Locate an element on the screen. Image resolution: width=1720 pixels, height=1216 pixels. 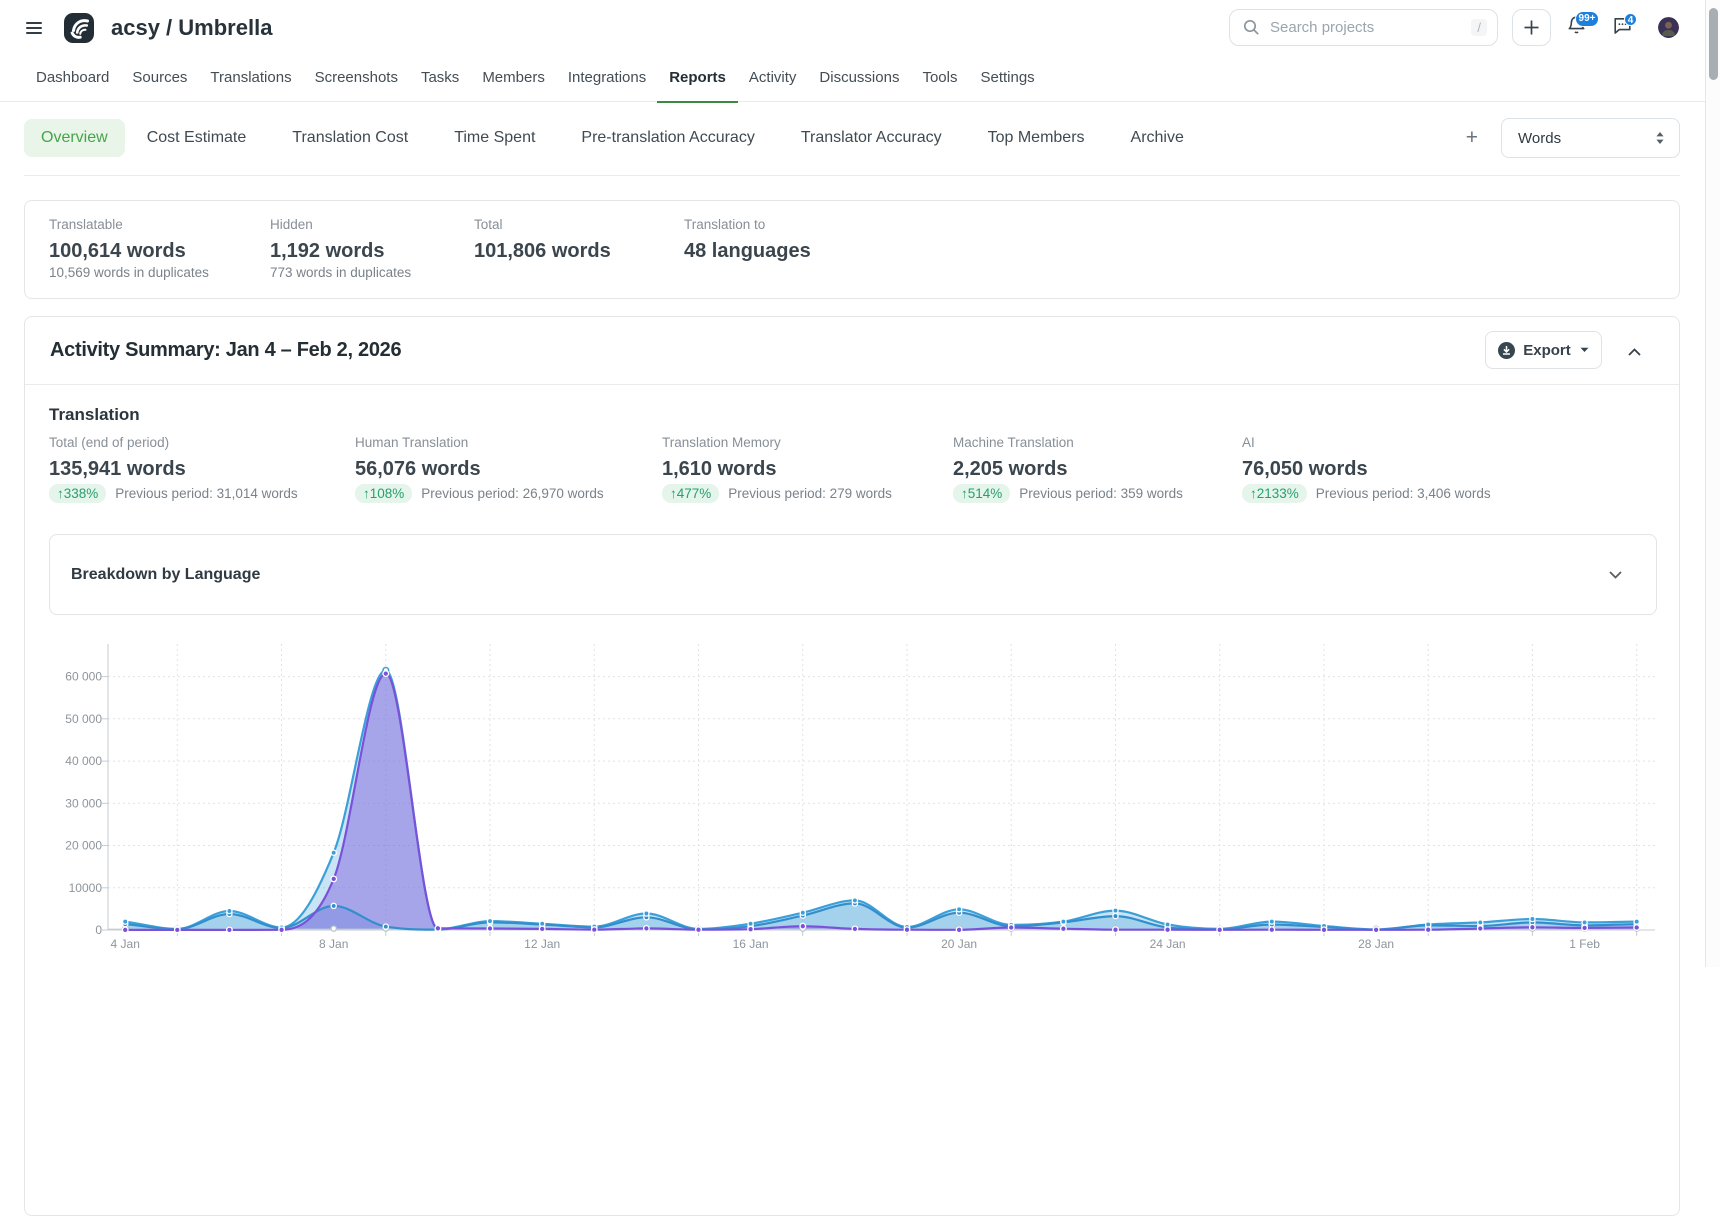
svg-text: 8 Jan is located at coordinates (333, 944).